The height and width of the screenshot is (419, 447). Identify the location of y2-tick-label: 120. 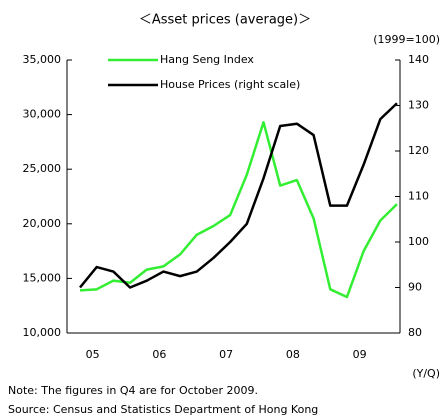
(418, 150).